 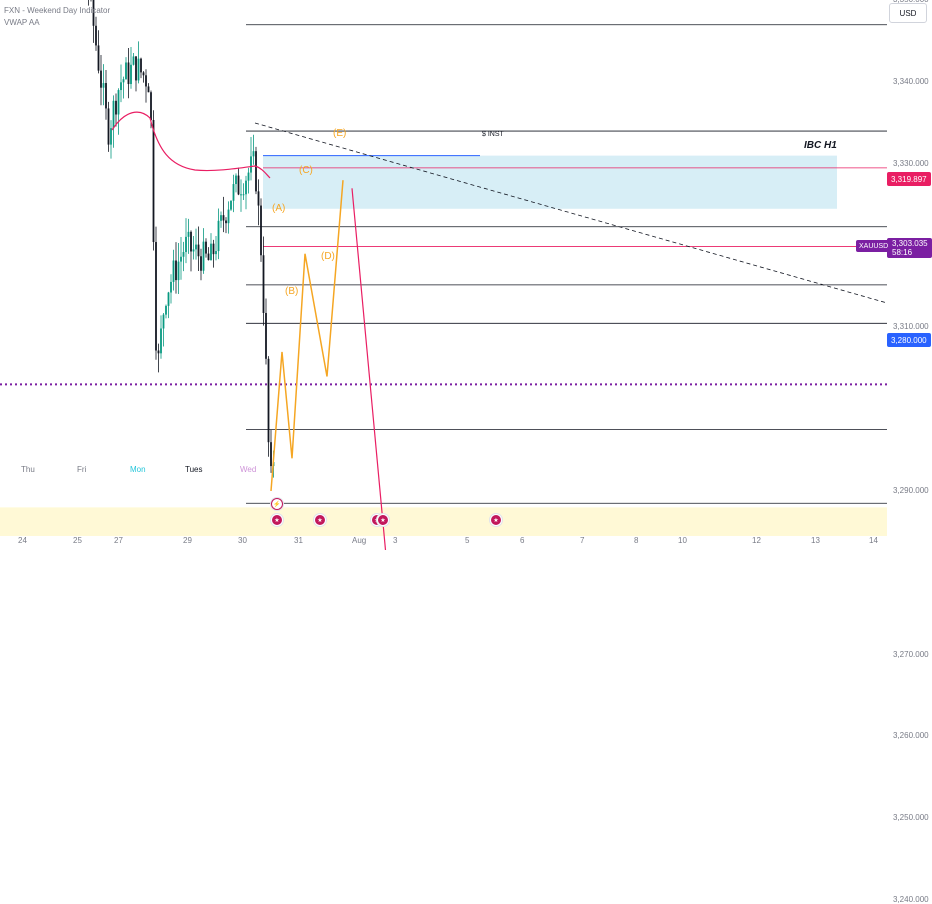 I want to click on overlay-layer, so click(x=249, y=330).